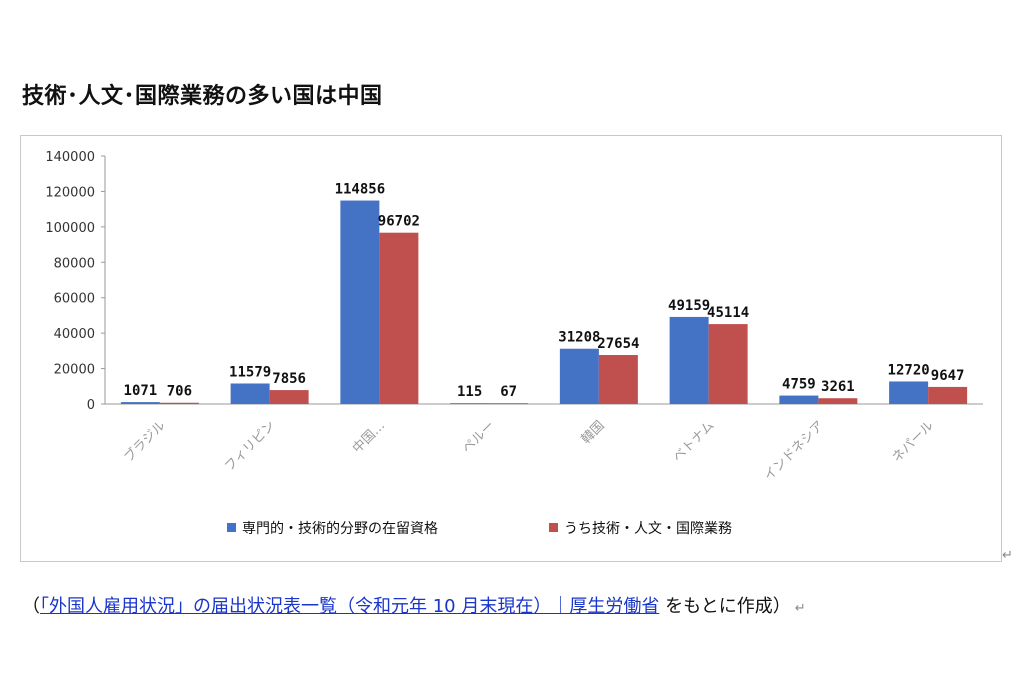 The image size is (1024, 683). What do you see at coordinates (579, 338) in the screenshot?
I see `data-label: 31208` at bounding box center [579, 338].